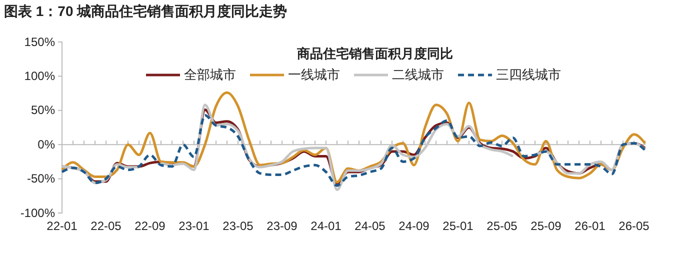 The height and width of the screenshot is (268, 700). What do you see at coordinates (370, 226) in the screenshot?
I see `x-tick-label: 24-05` at bounding box center [370, 226].